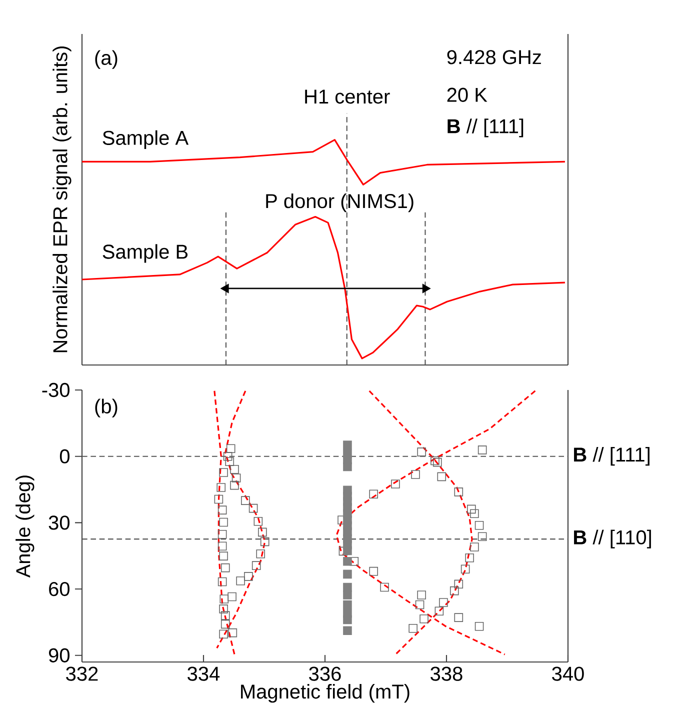  Describe the element at coordinates (145, 253) in the screenshot. I see `series-label: Sample B` at that location.